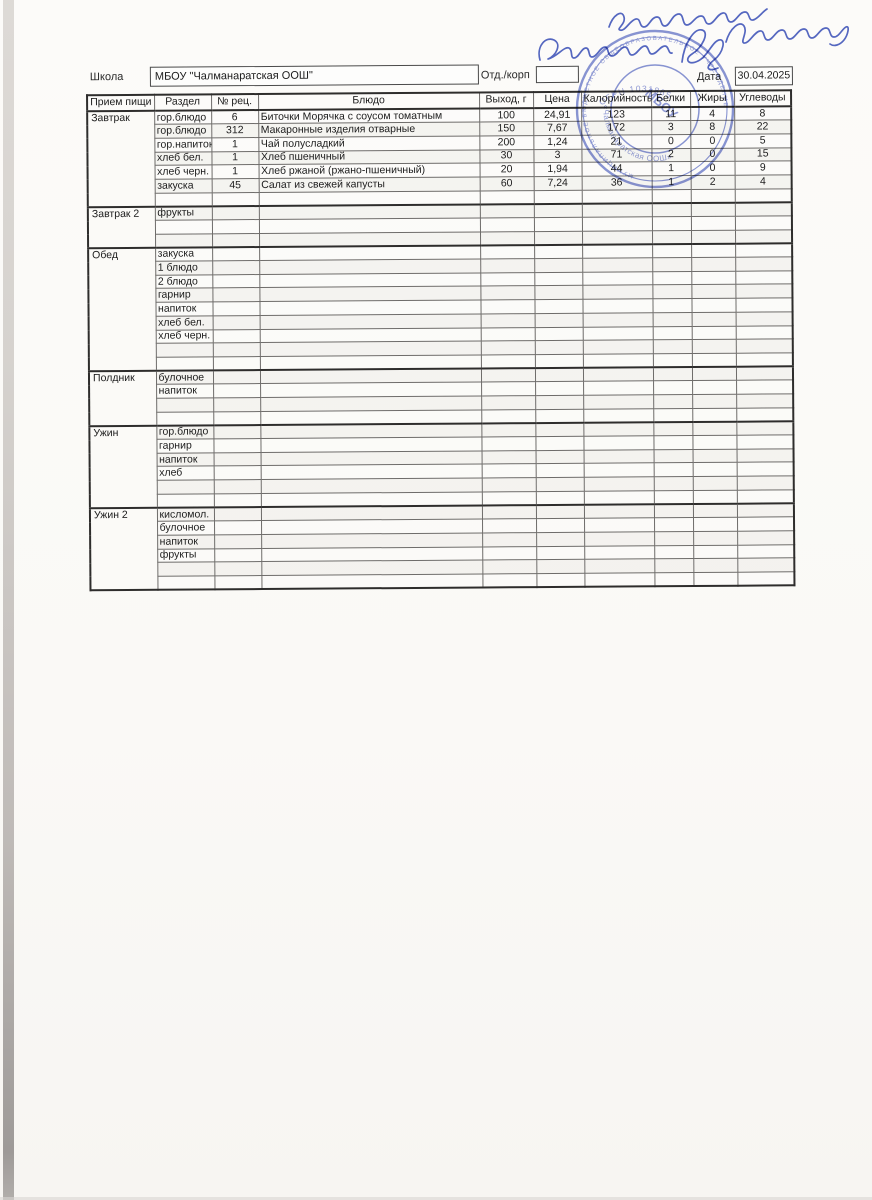 This screenshot has height=1200, width=872. What do you see at coordinates (235, 130) in the screenshot?
I see `cell-rec: 312` at bounding box center [235, 130].